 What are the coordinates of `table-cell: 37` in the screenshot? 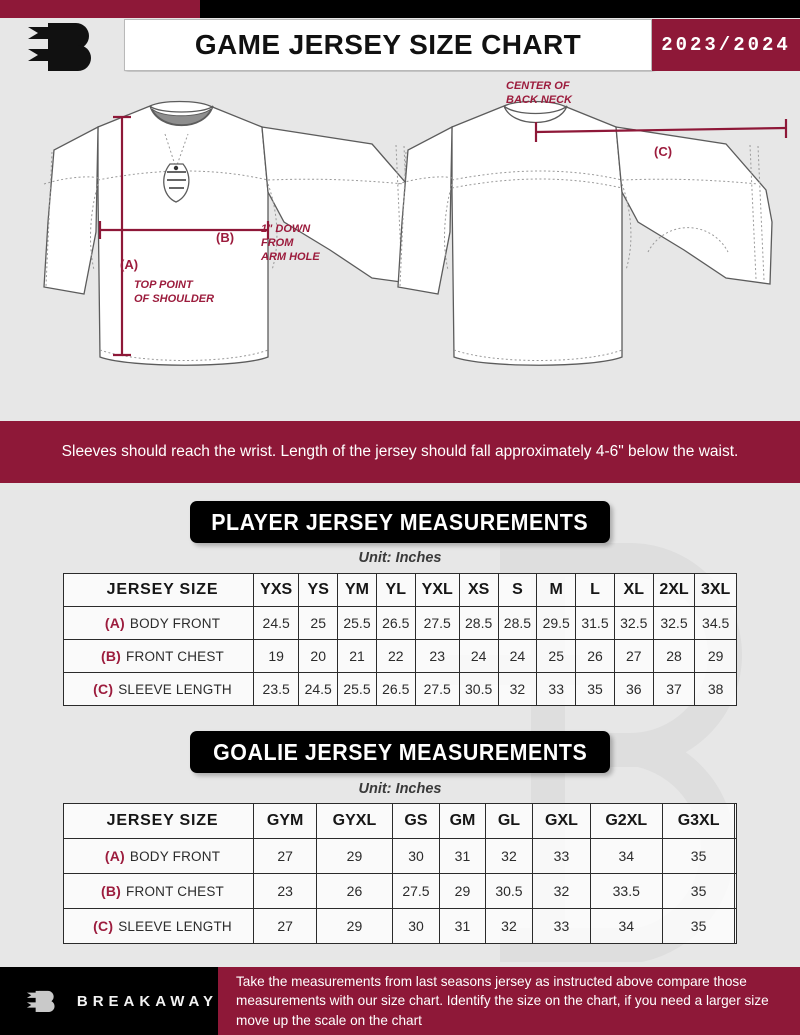 It's located at (674, 689).